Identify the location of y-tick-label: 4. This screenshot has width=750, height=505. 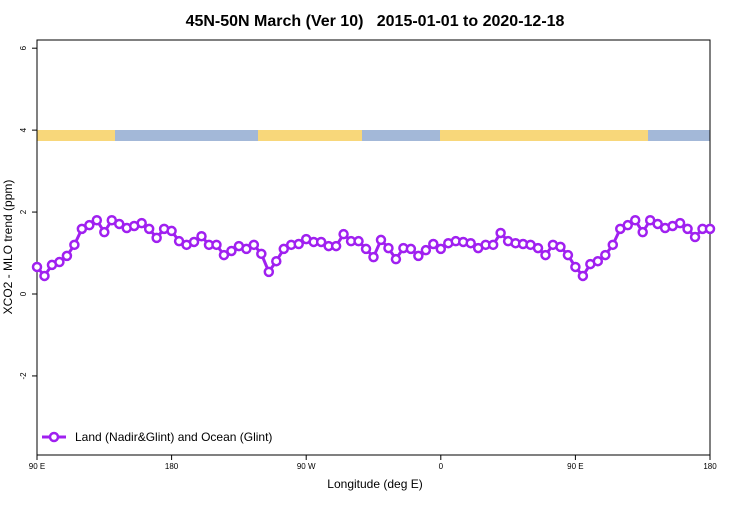
(23, 129).